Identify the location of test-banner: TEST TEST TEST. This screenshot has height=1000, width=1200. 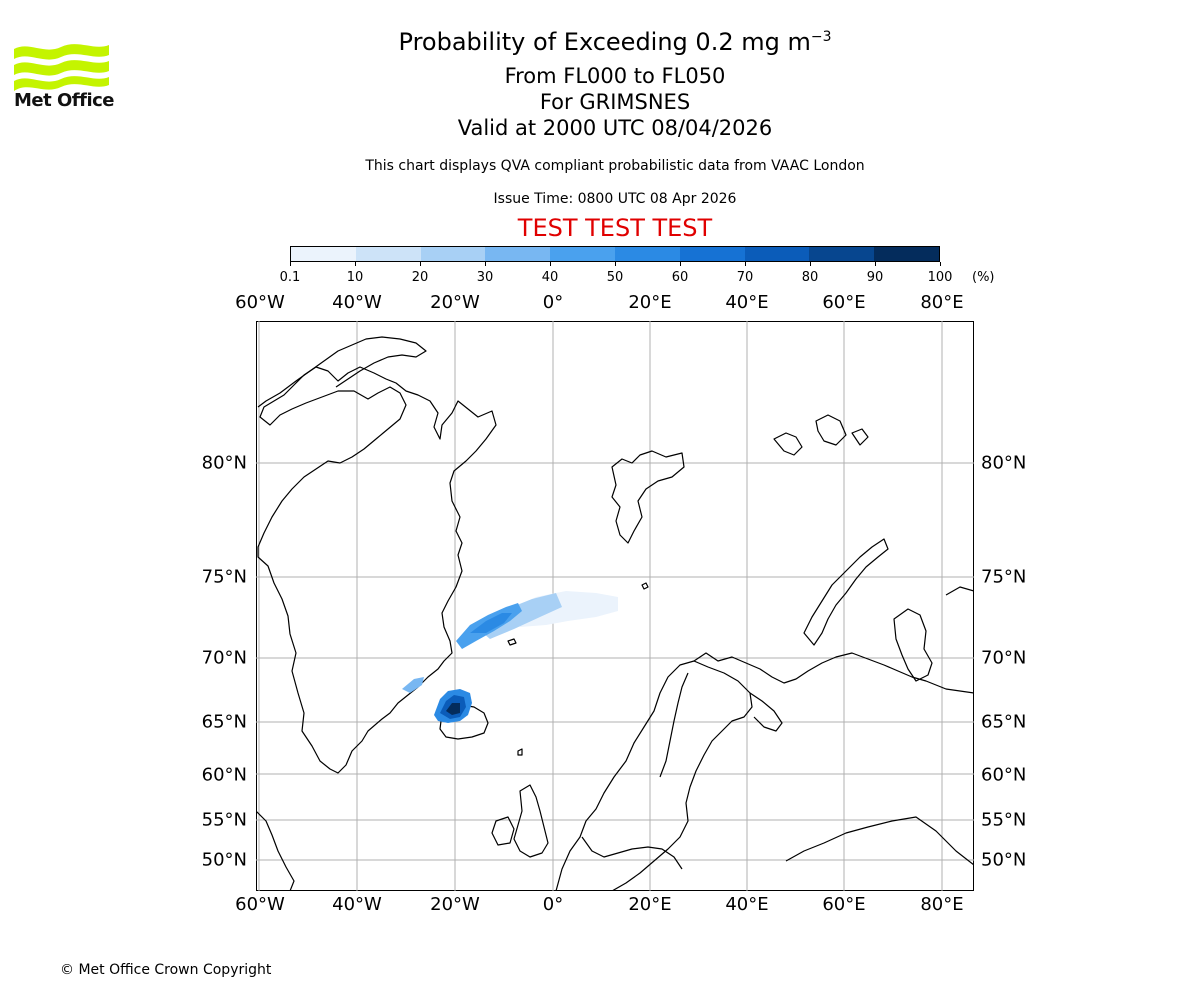
(615, 228).